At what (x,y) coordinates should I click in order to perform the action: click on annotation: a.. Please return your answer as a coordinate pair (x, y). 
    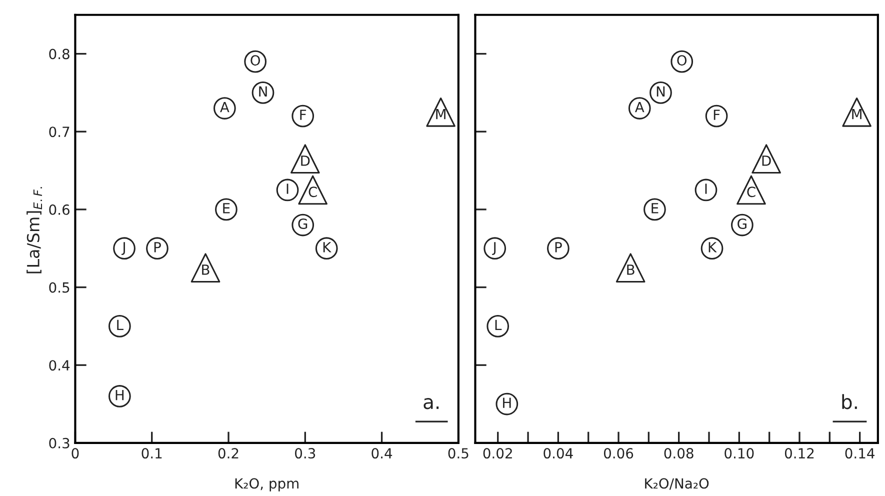
    Looking at the image, I should click on (431, 404).